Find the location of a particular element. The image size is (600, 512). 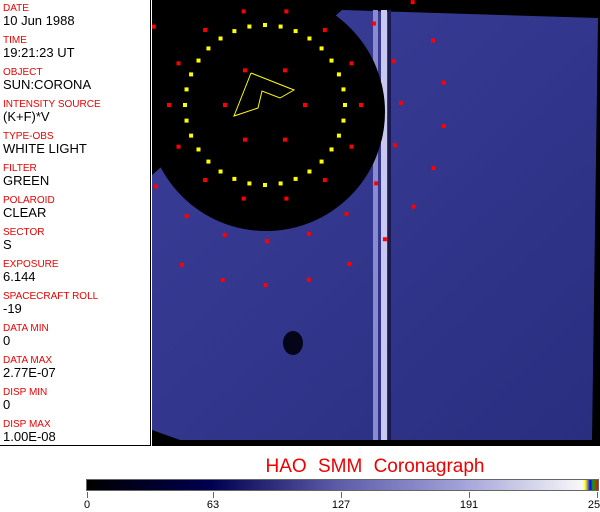

colorbar-tick-label: 127 is located at coordinates (341, 505).